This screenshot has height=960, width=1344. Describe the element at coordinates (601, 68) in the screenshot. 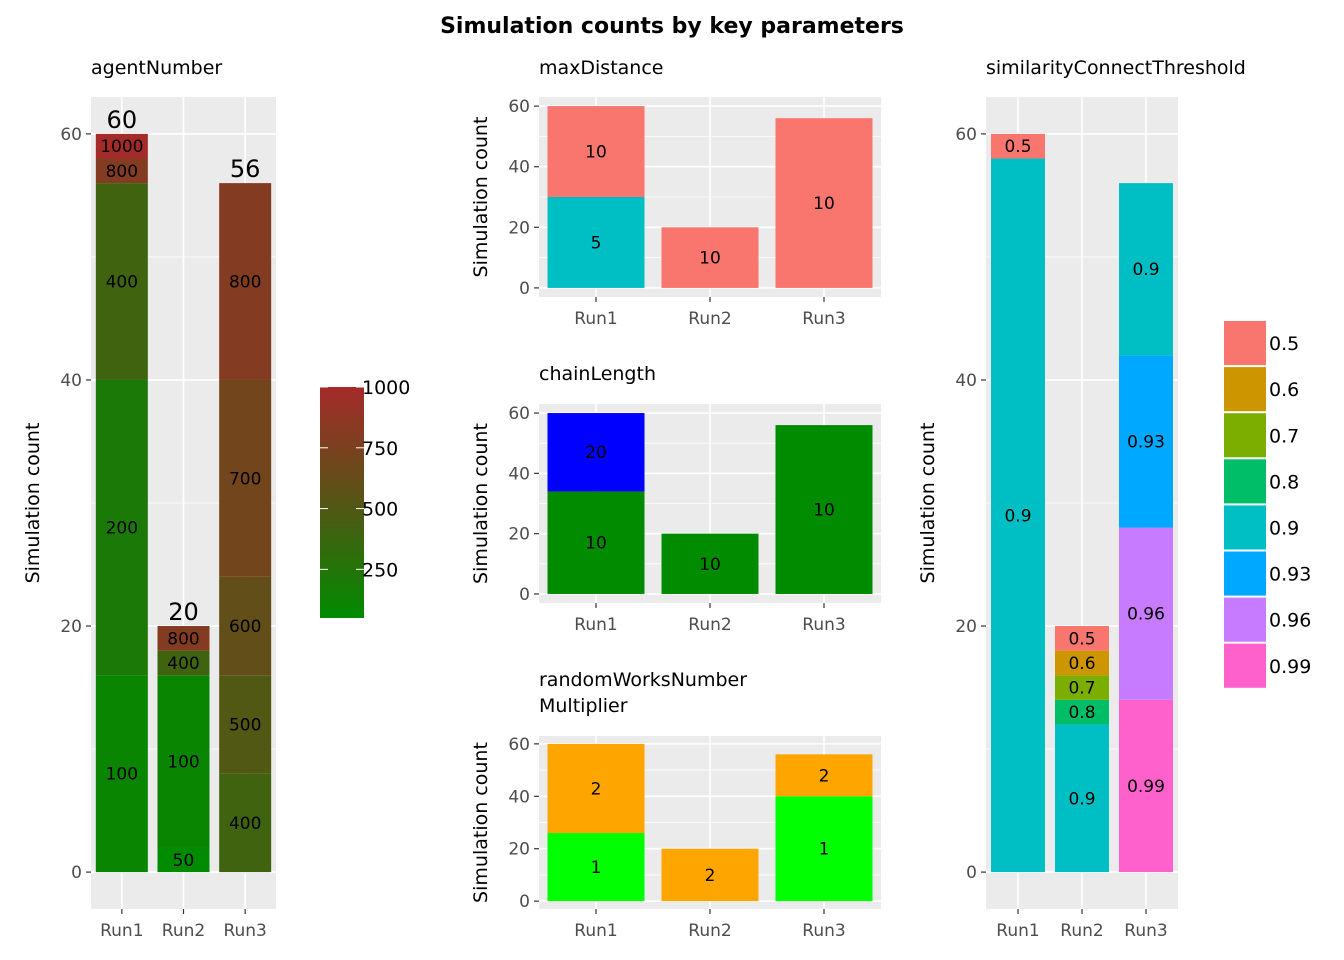

I see `panel-title: maxDistance` at that location.